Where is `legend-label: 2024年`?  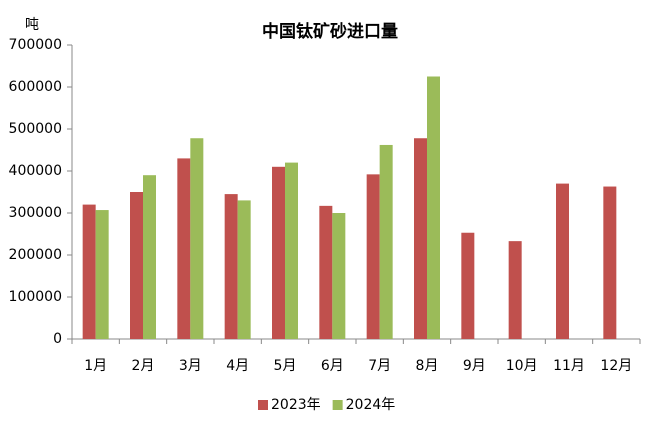
legend-label: 2024年 is located at coordinates (371, 405).